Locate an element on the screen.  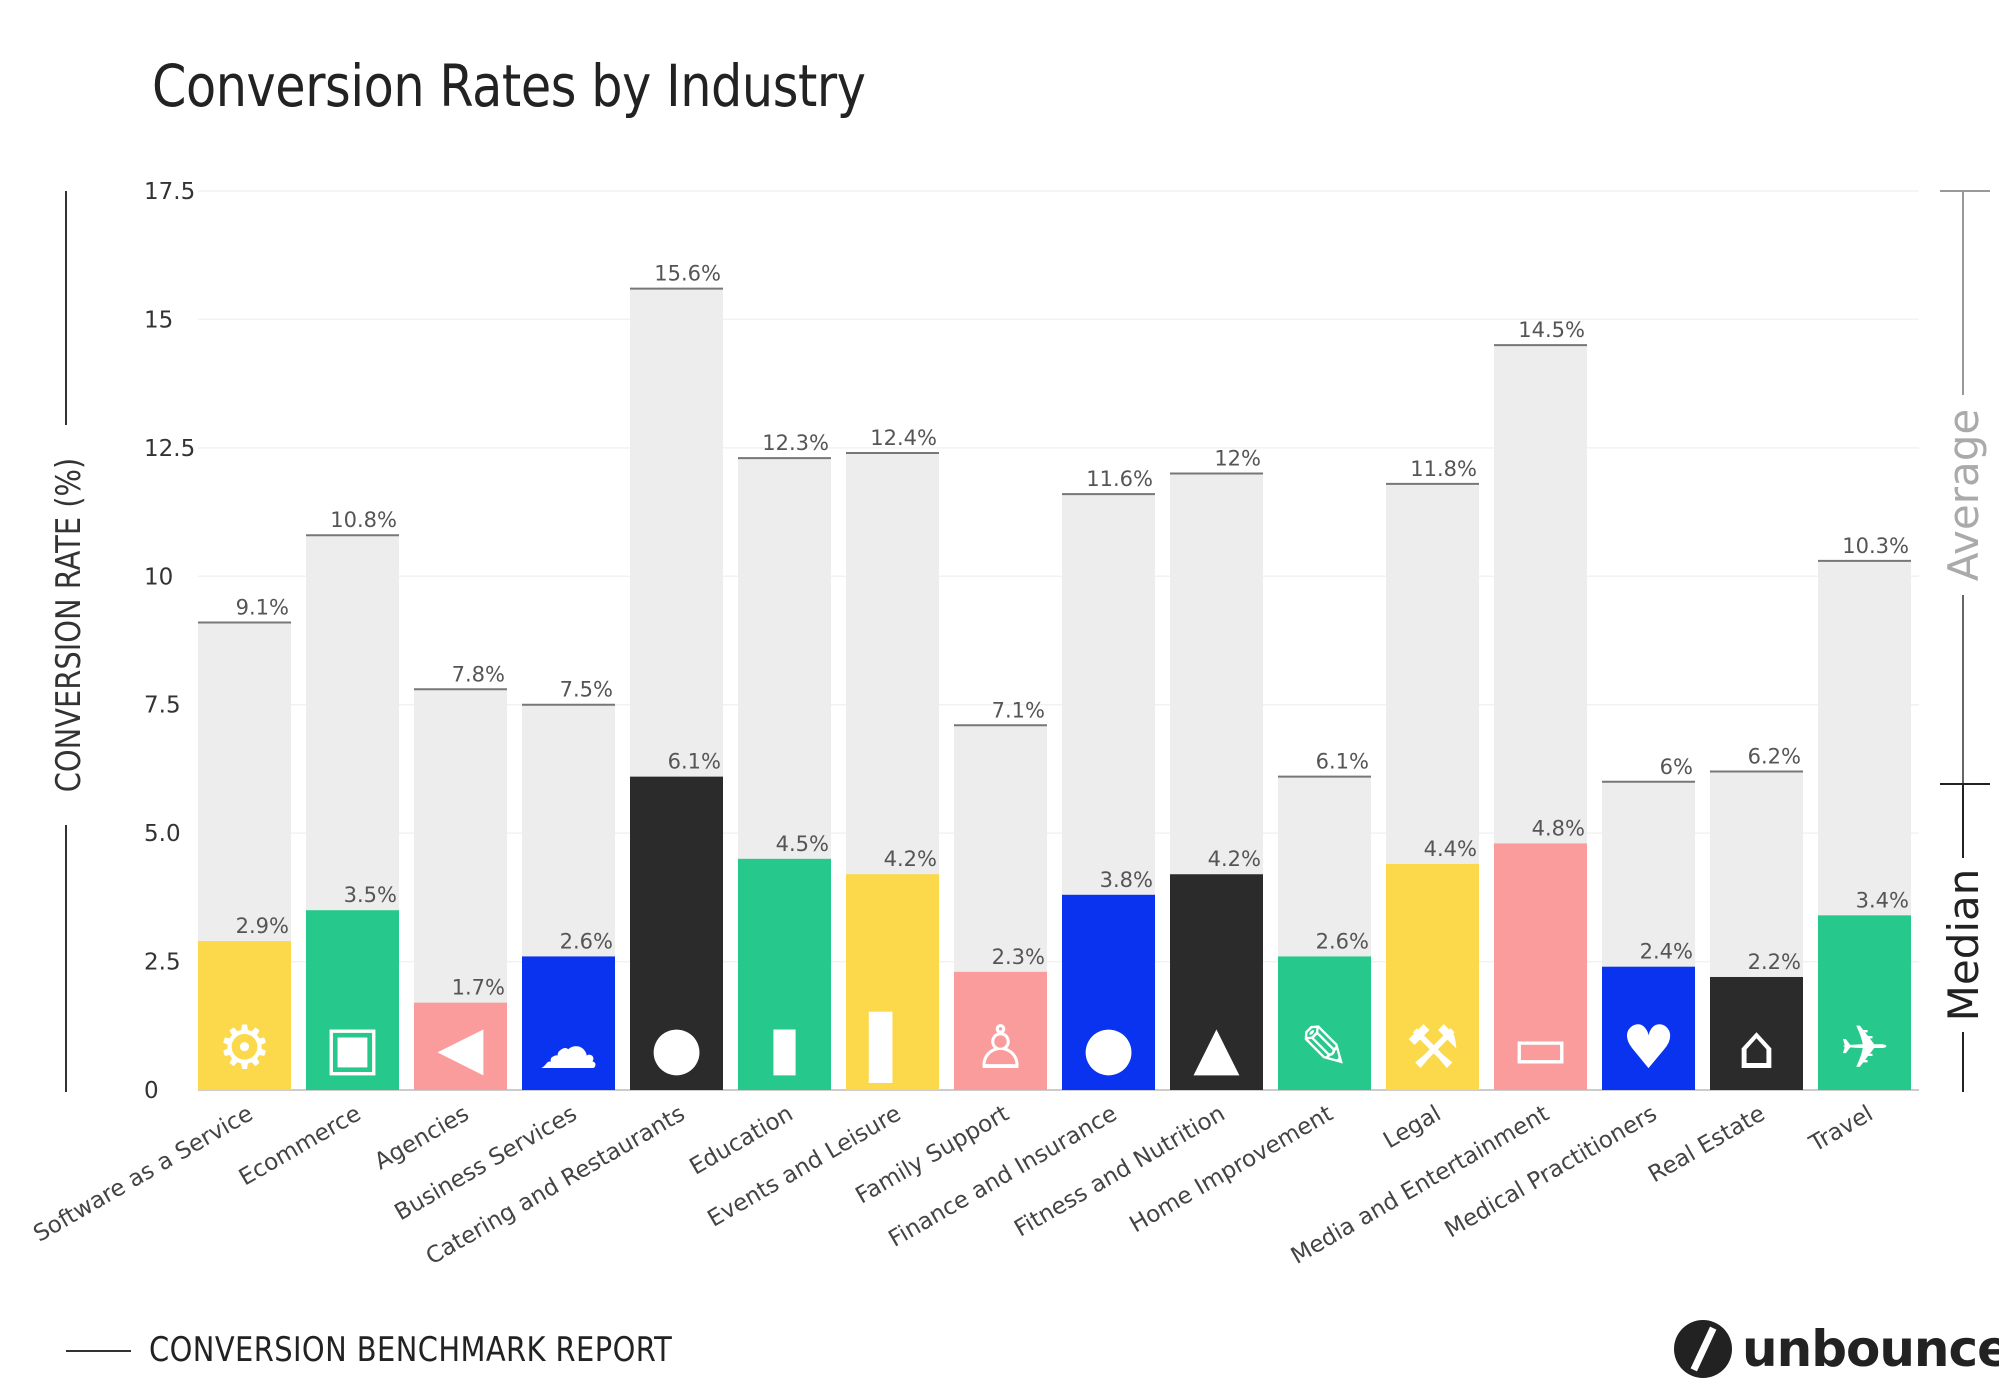
median-value-label: 2.3% is located at coordinates (1018, 957).